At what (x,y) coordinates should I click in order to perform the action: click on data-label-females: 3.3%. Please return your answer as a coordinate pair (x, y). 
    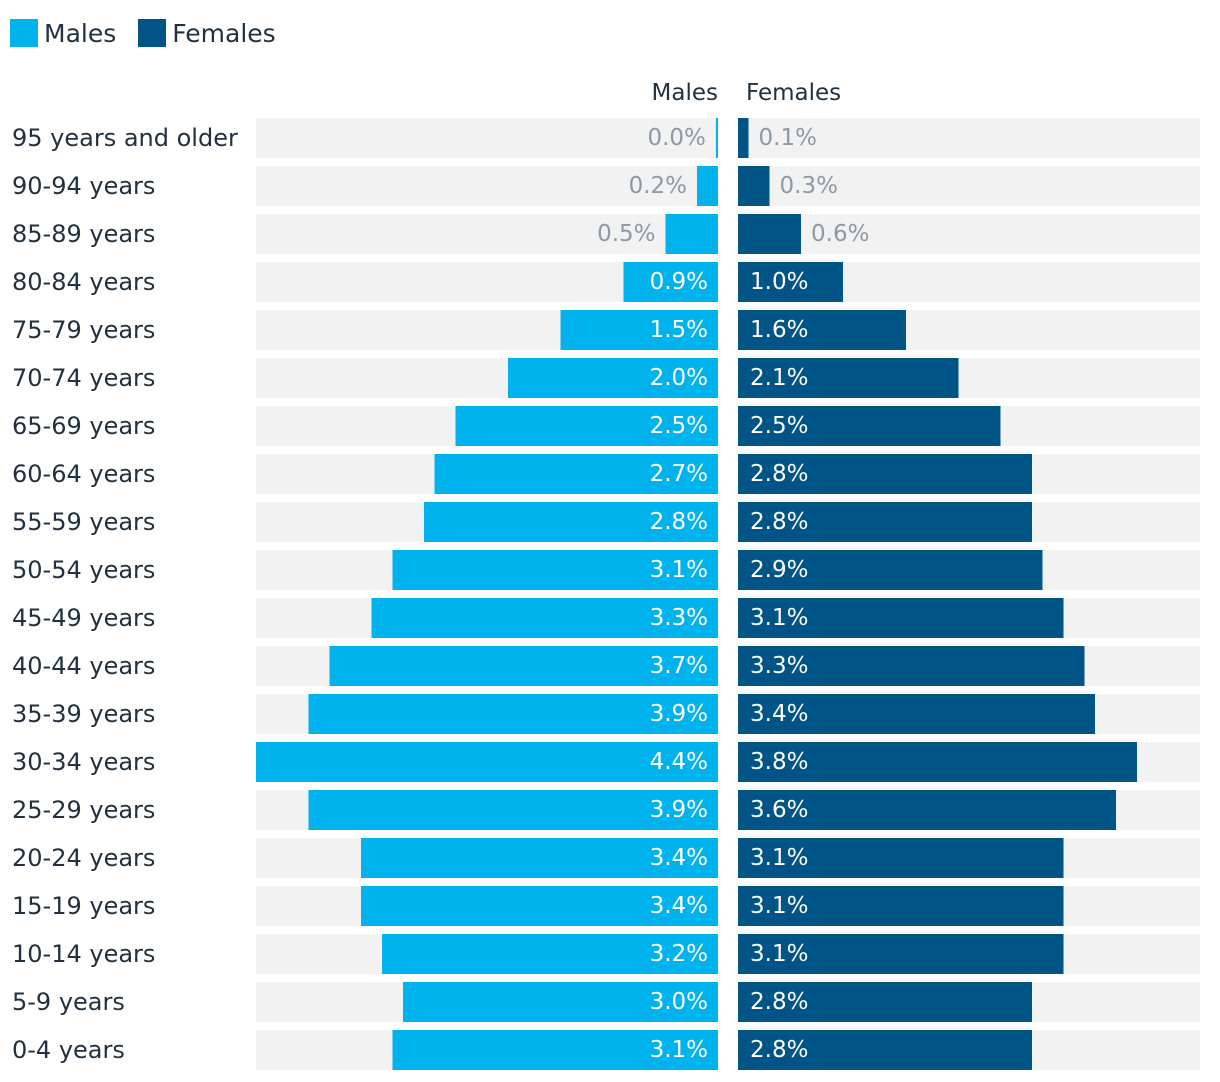
    Looking at the image, I should click on (779, 666).